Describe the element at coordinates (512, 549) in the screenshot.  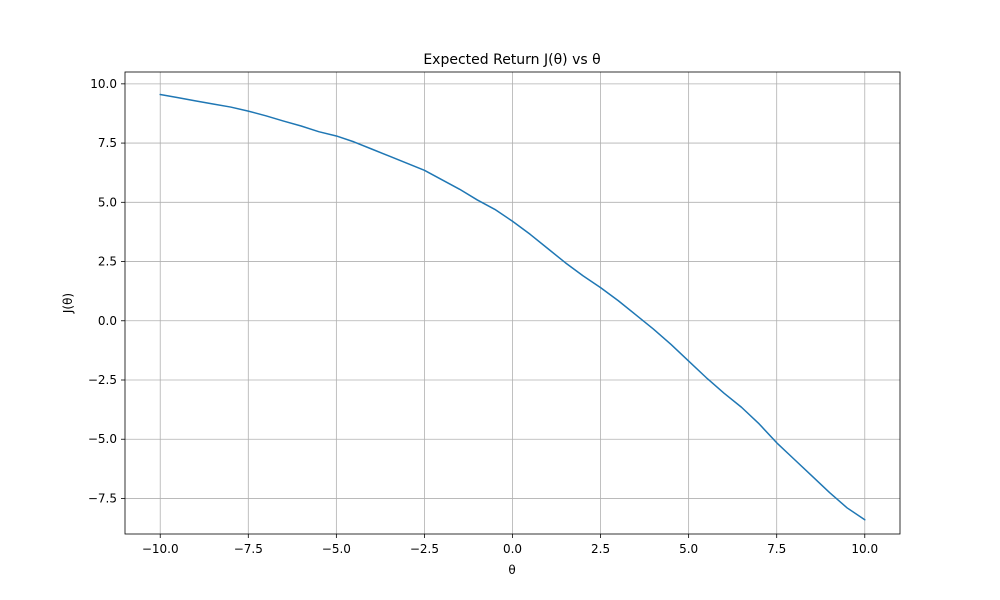
I see `x-tick-label: 0.0` at that location.